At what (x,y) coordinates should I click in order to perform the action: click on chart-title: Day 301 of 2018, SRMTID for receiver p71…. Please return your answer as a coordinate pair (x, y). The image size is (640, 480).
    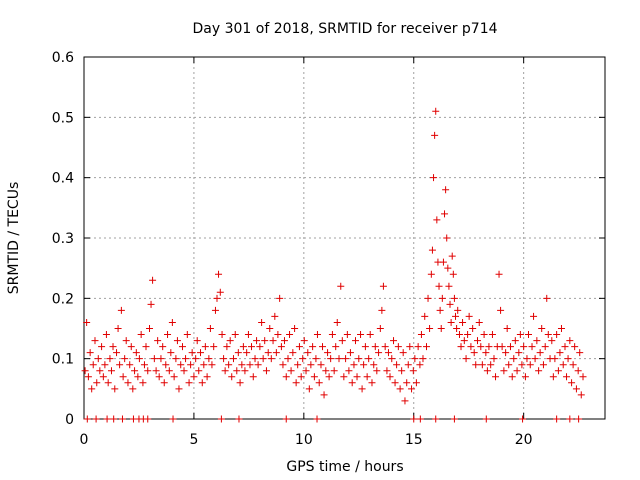
    Looking at the image, I should click on (344, 29).